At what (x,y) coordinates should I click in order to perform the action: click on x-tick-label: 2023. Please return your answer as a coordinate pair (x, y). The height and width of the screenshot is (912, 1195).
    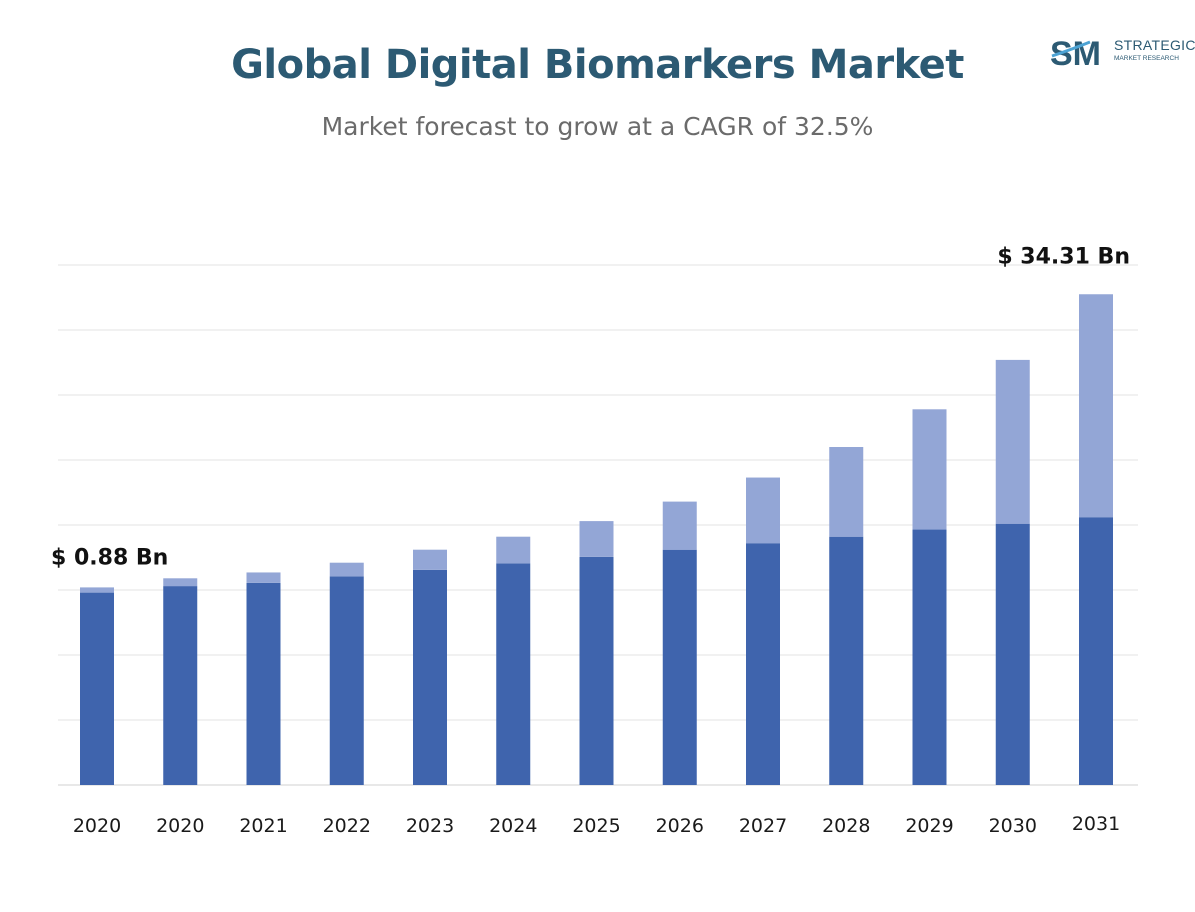
    Looking at the image, I should click on (430, 826).